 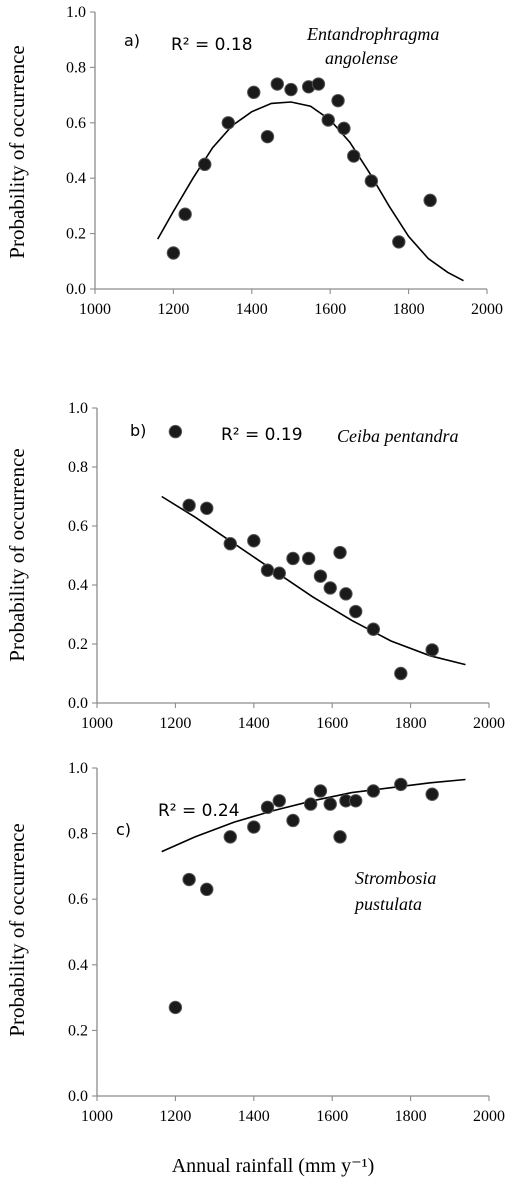 What do you see at coordinates (387, 904) in the screenshot?
I see `species-name: pustulata` at bounding box center [387, 904].